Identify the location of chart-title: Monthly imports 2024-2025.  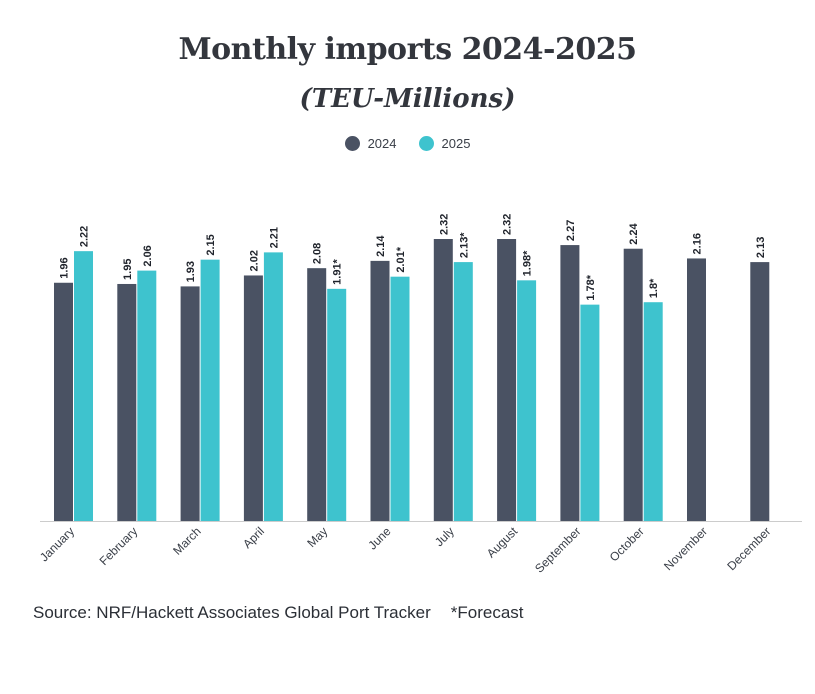
(407, 49).